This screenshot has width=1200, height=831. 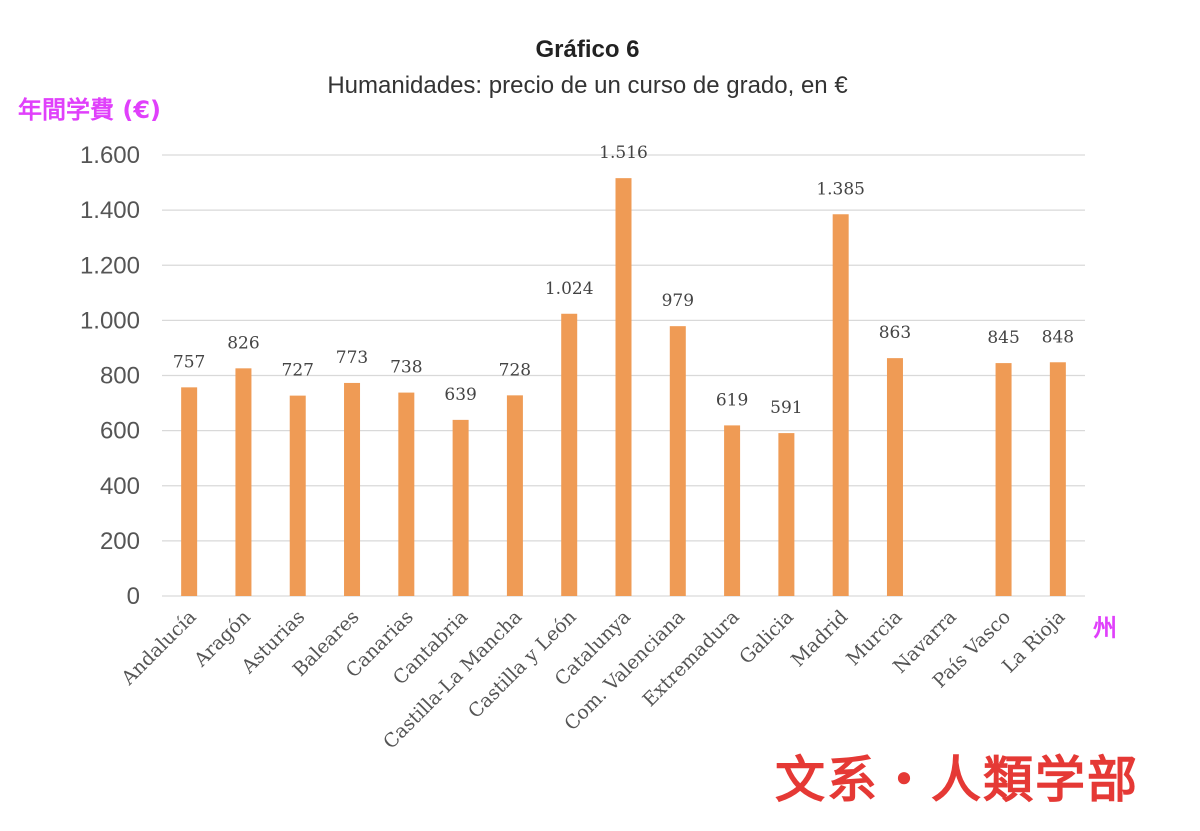 I want to click on data-label: 1.385, so click(x=840, y=189).